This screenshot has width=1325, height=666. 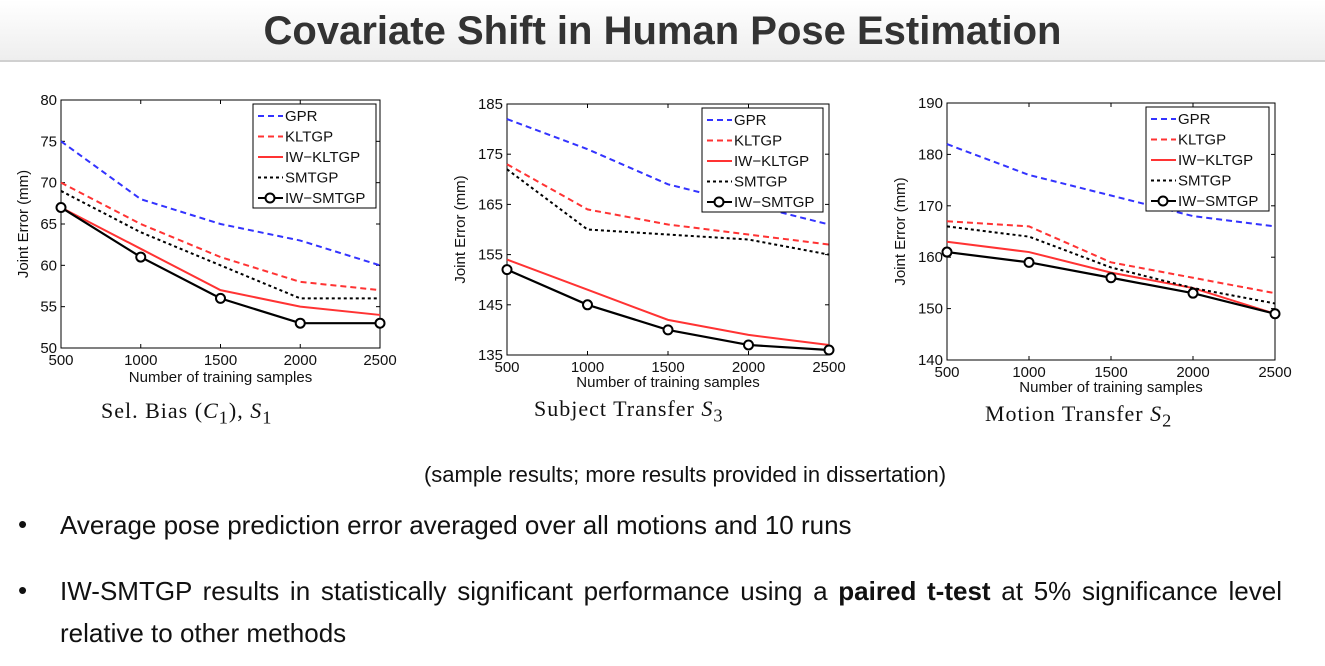 What do you see at coordinates (48, 348) in the screenshot?
I see `y-tick-label: 50` at bounding box center [48, 348].